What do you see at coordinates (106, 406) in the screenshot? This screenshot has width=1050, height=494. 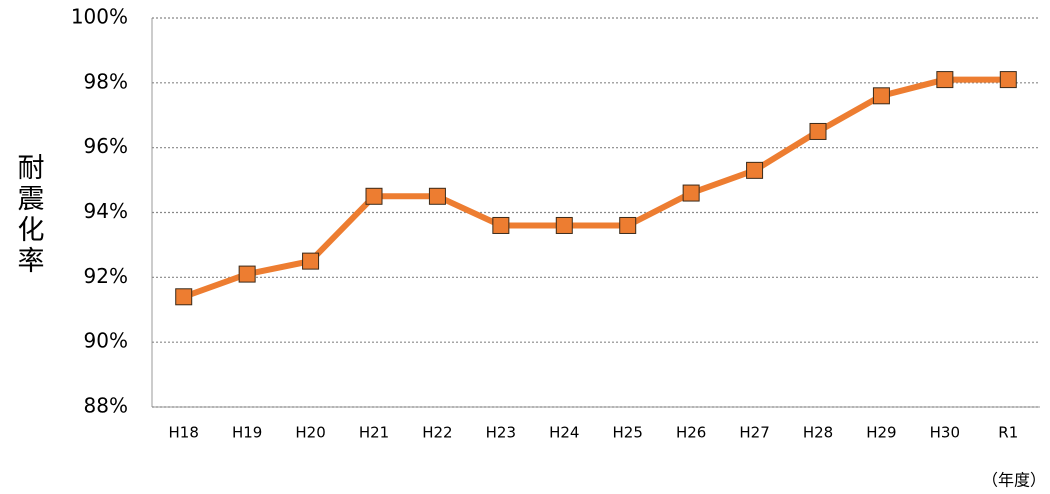 I see `y-tick-label: 88%` at bounding box center [106, 406].